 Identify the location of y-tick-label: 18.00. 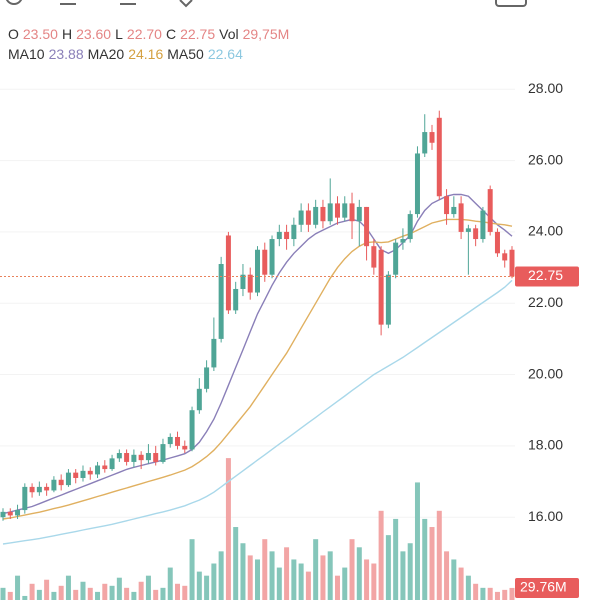
(545, 445).